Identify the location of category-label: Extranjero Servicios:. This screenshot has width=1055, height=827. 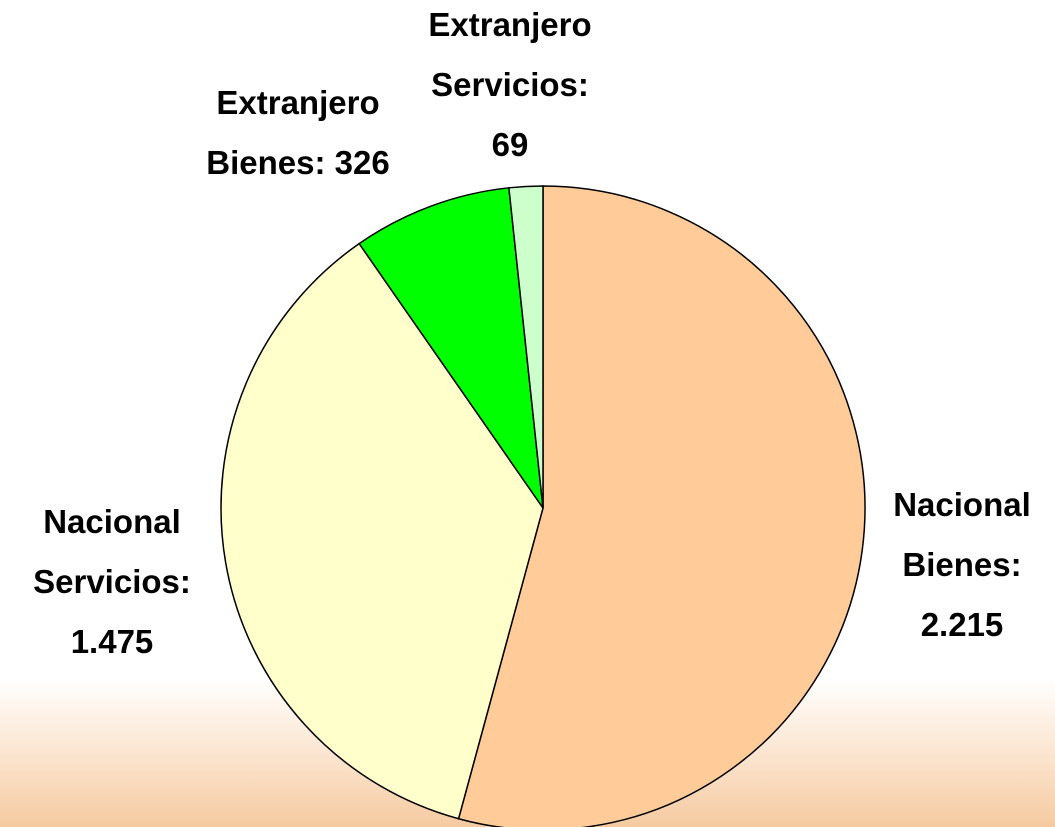
(510, 54).